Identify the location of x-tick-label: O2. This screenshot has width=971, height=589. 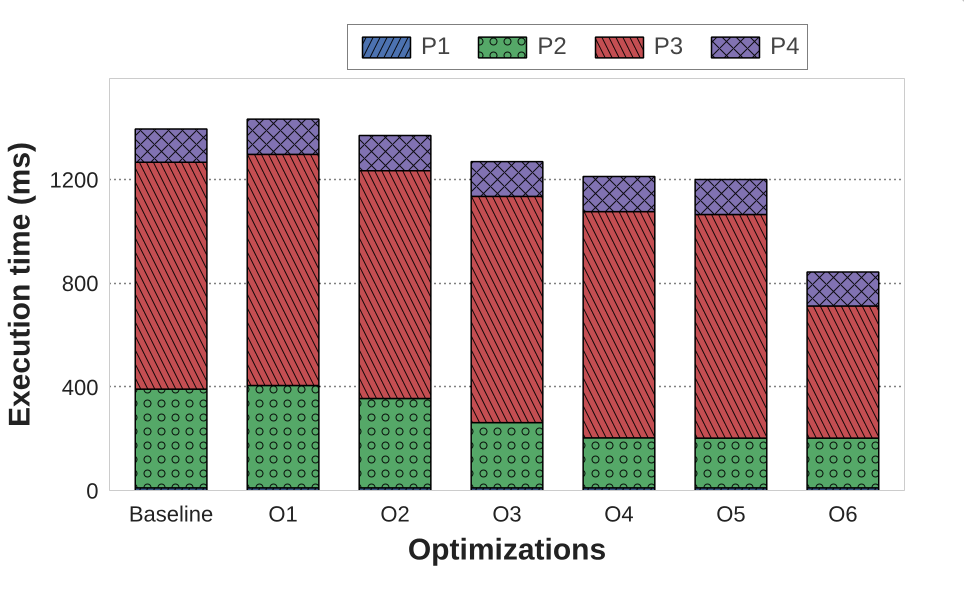
(395, 514).